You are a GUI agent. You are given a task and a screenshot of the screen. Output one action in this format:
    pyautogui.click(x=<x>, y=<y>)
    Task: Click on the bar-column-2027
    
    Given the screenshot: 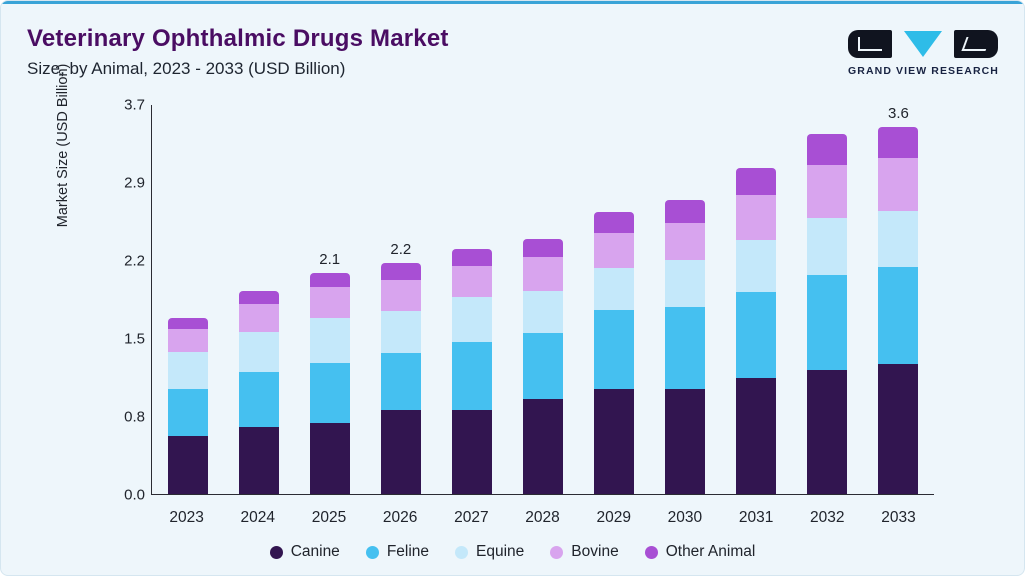 What is the action you would take?
    pyautogui.click(x=471, y=299)
    